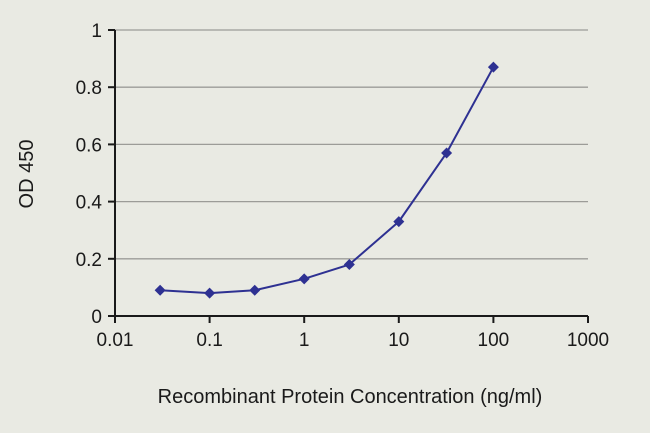 This screenshot has width=650, height=433. What do you see at coordinates (209, 340) in the screenshot?
I see `x-tick-label: 0.1` at bounding box center [209, 340].